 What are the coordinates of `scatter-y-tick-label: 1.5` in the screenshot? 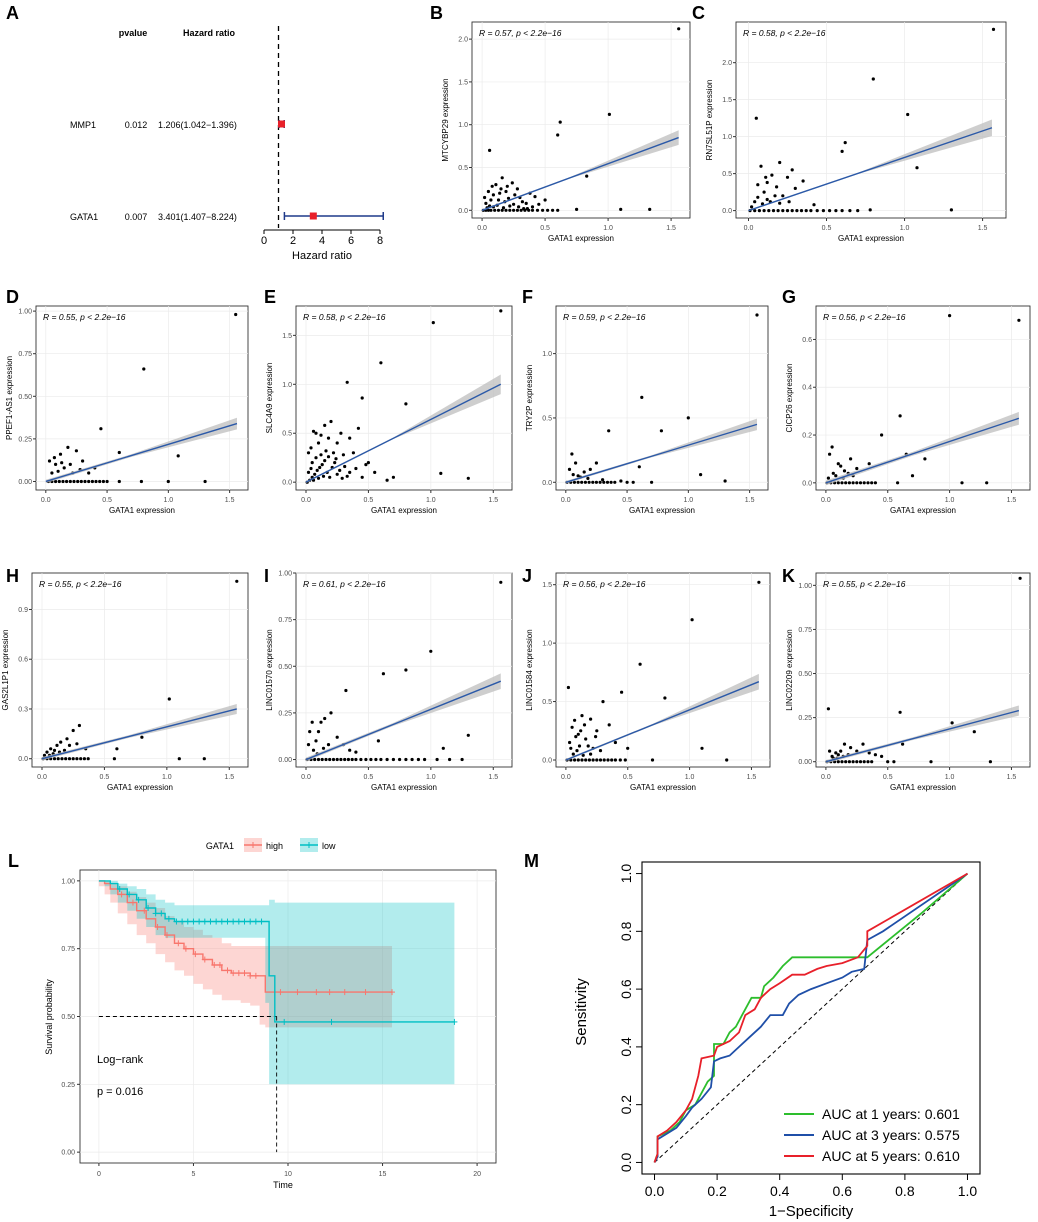 It's located at (287, 336).